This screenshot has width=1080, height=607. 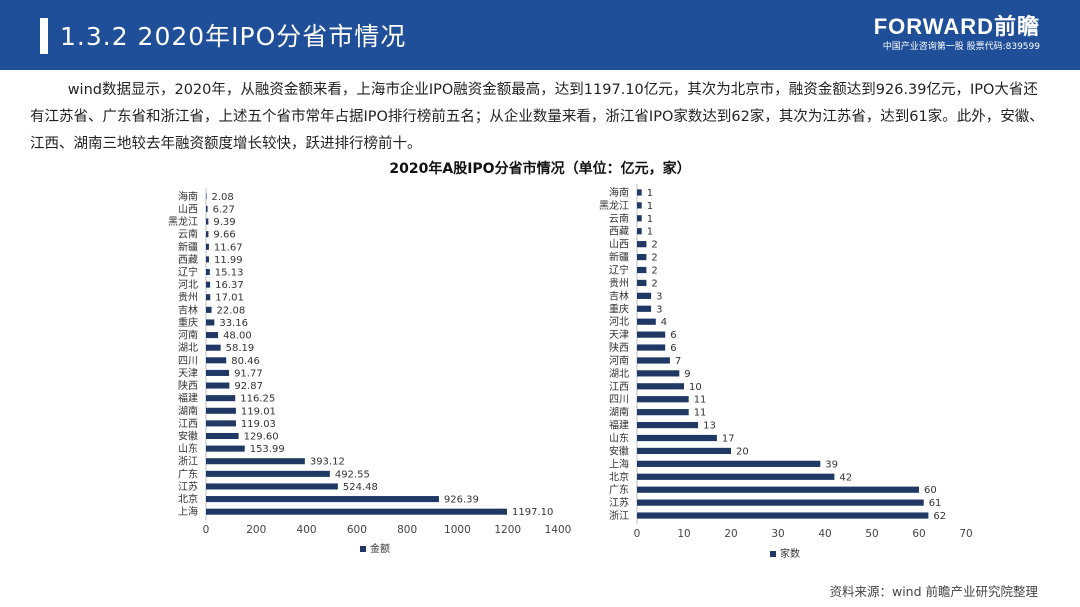 I want to click on data-label: 1, so click(x=650, y=219).